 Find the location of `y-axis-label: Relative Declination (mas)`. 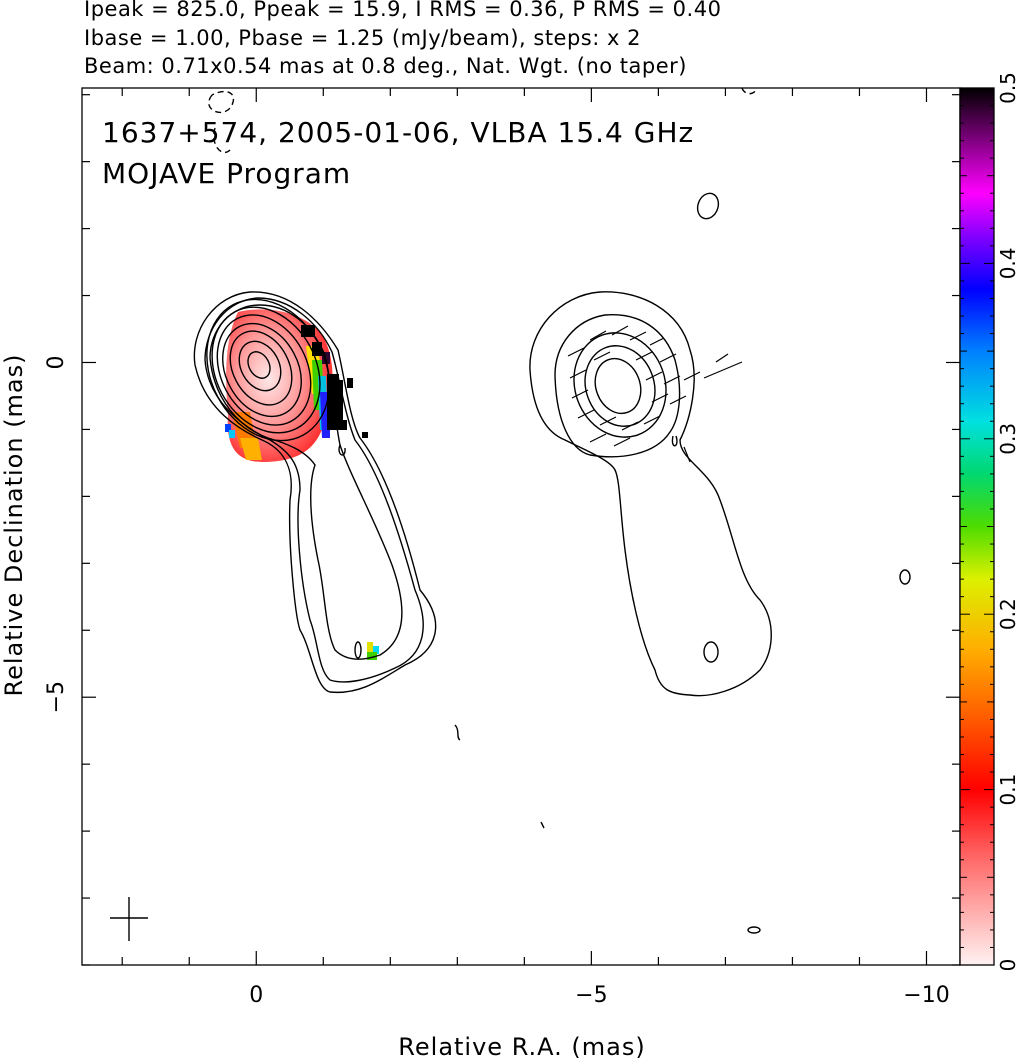

y-axis-label: Relative Declination (mas) is located at coordinates (14, 524).